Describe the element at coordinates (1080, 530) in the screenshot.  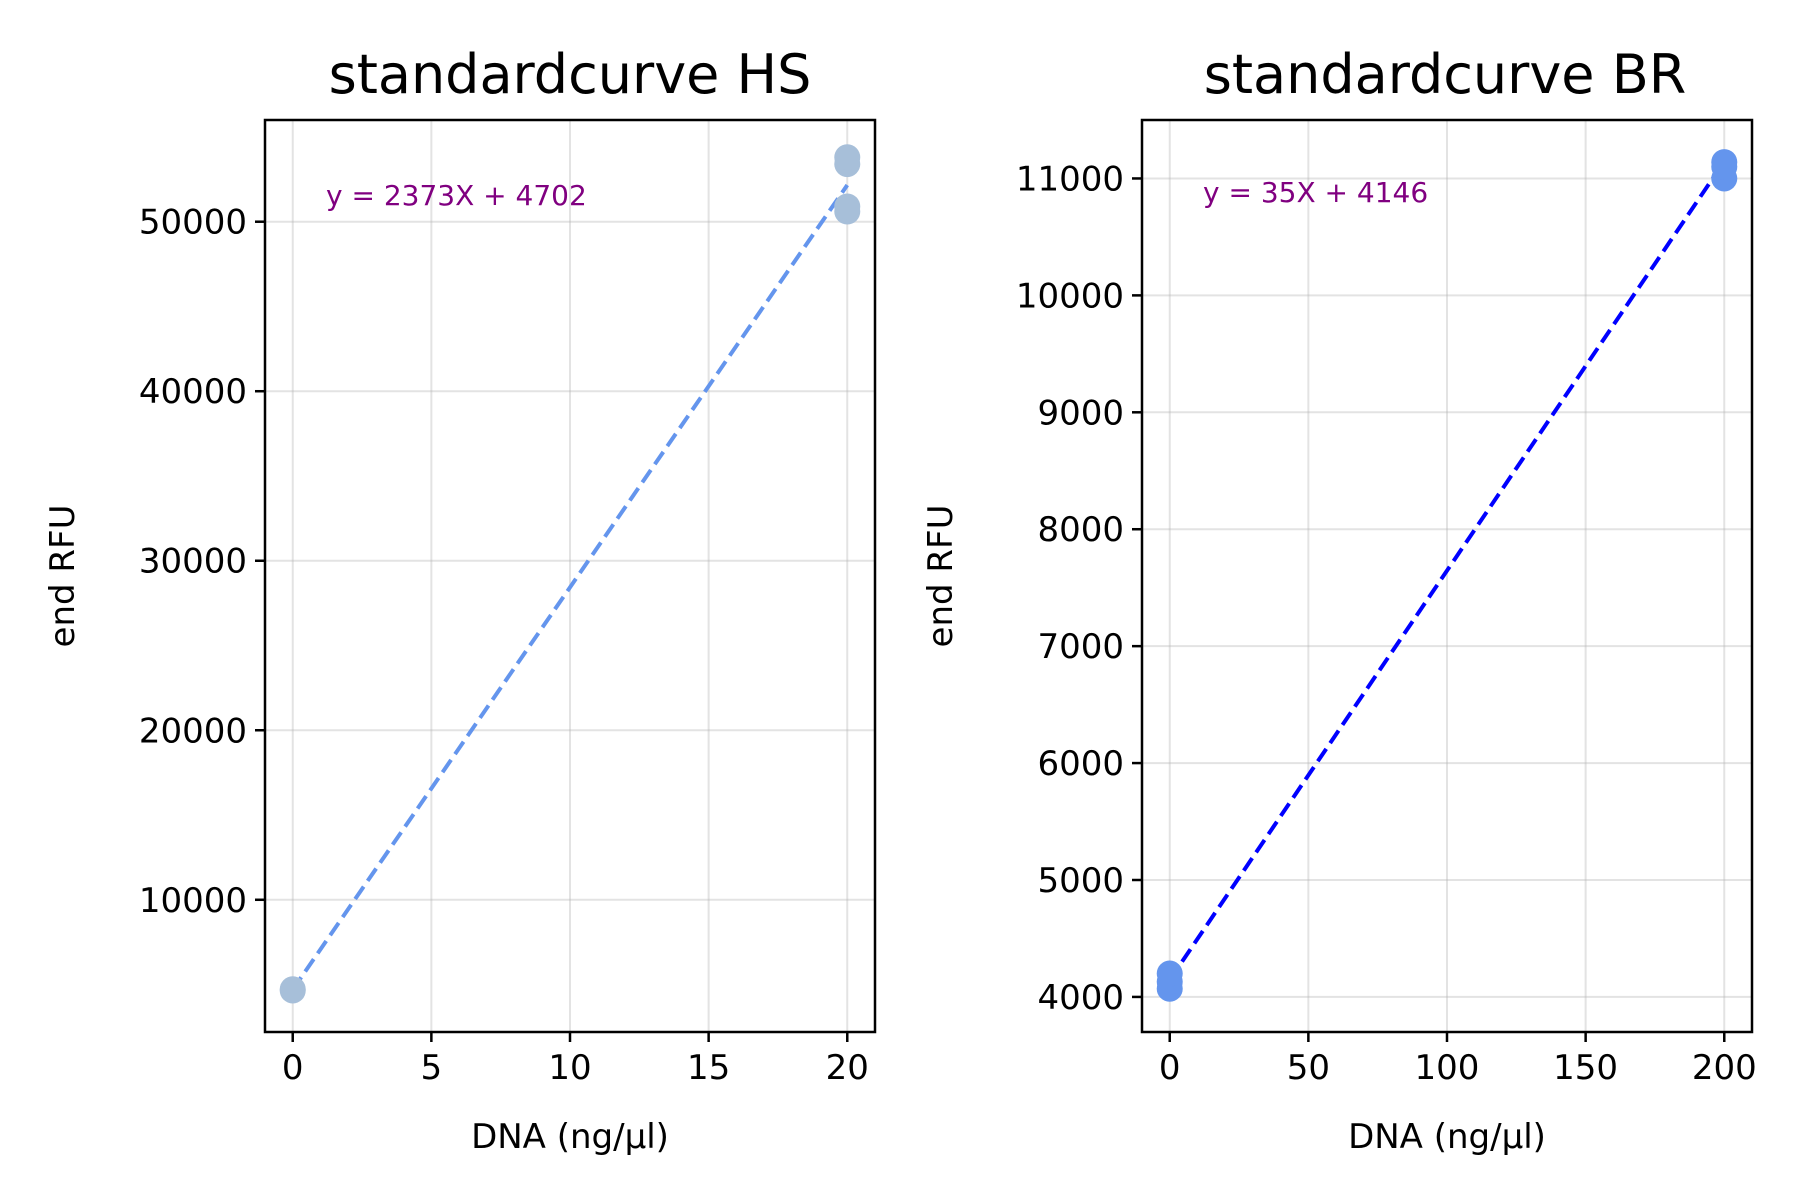
I see `y-tick-label: 8000` at that location.